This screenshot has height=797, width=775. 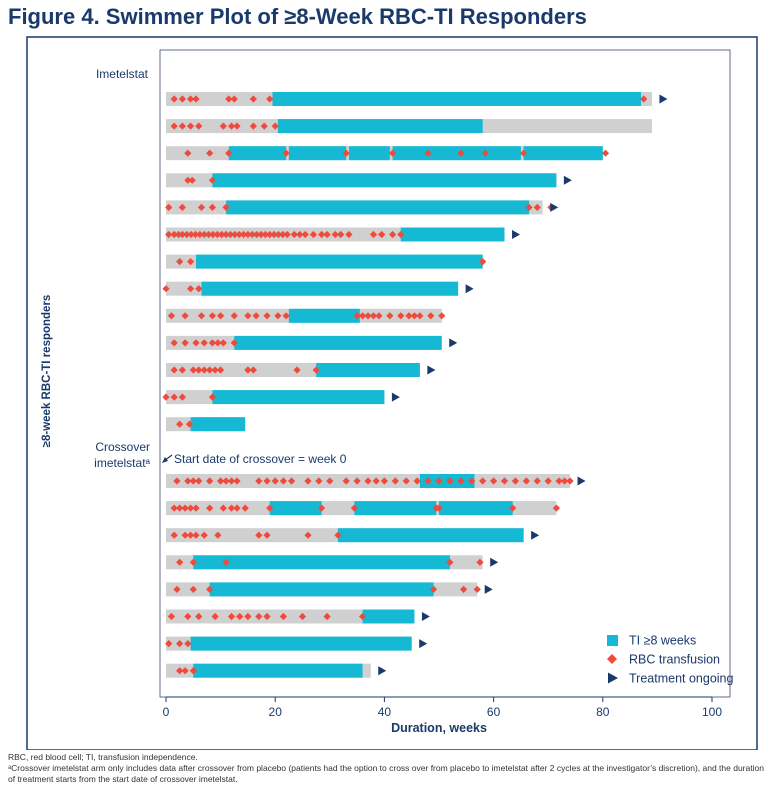 What do you see at coordinates (122, 74) in the screenshot?
I see `group-label-imetelstat: Imetelstat` at bounding box center [122, 74].